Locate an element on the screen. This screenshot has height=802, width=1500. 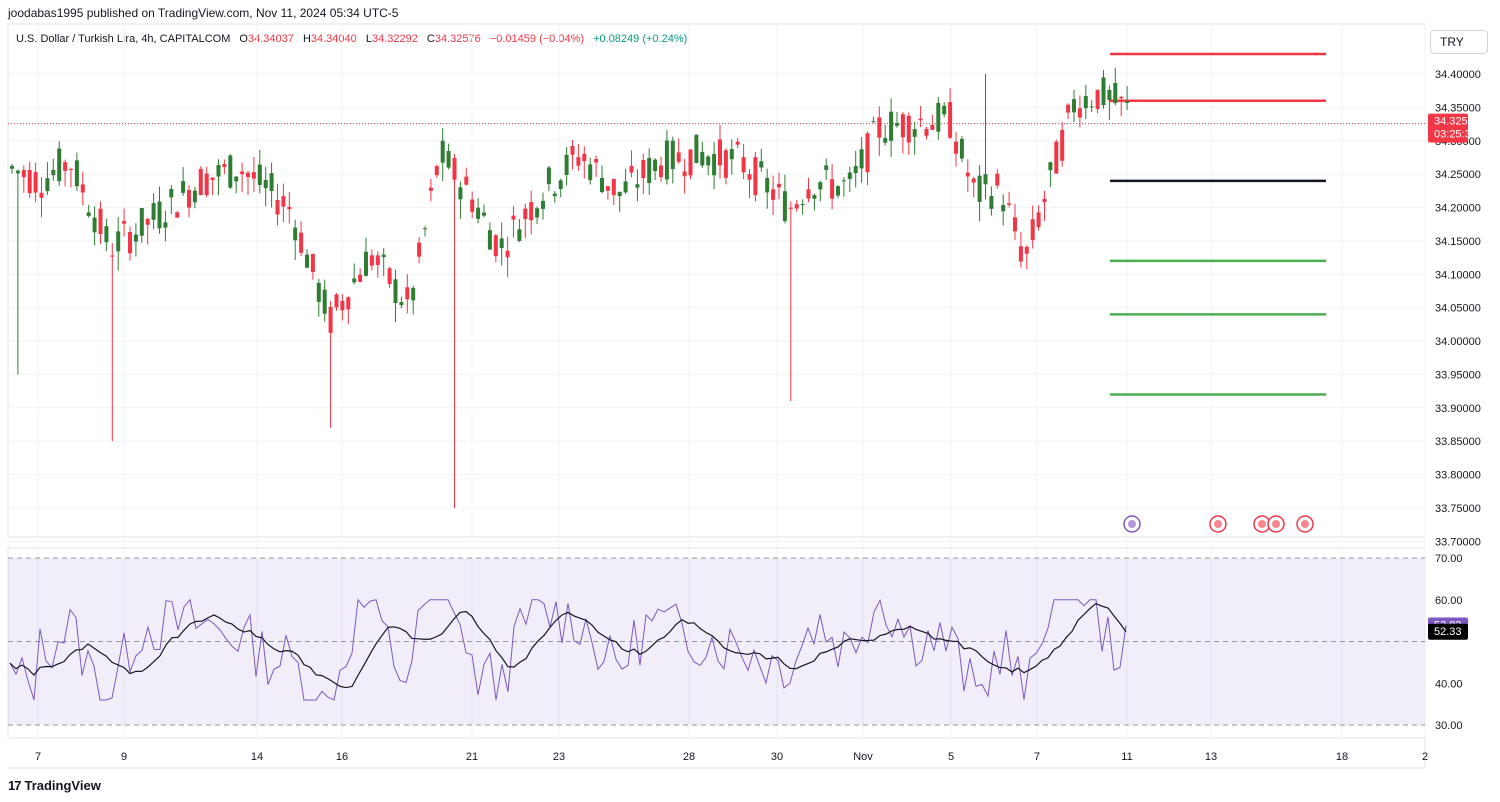
rsi-ma-value-tag-text: 52.33 is located at coordinates (1448, 632).